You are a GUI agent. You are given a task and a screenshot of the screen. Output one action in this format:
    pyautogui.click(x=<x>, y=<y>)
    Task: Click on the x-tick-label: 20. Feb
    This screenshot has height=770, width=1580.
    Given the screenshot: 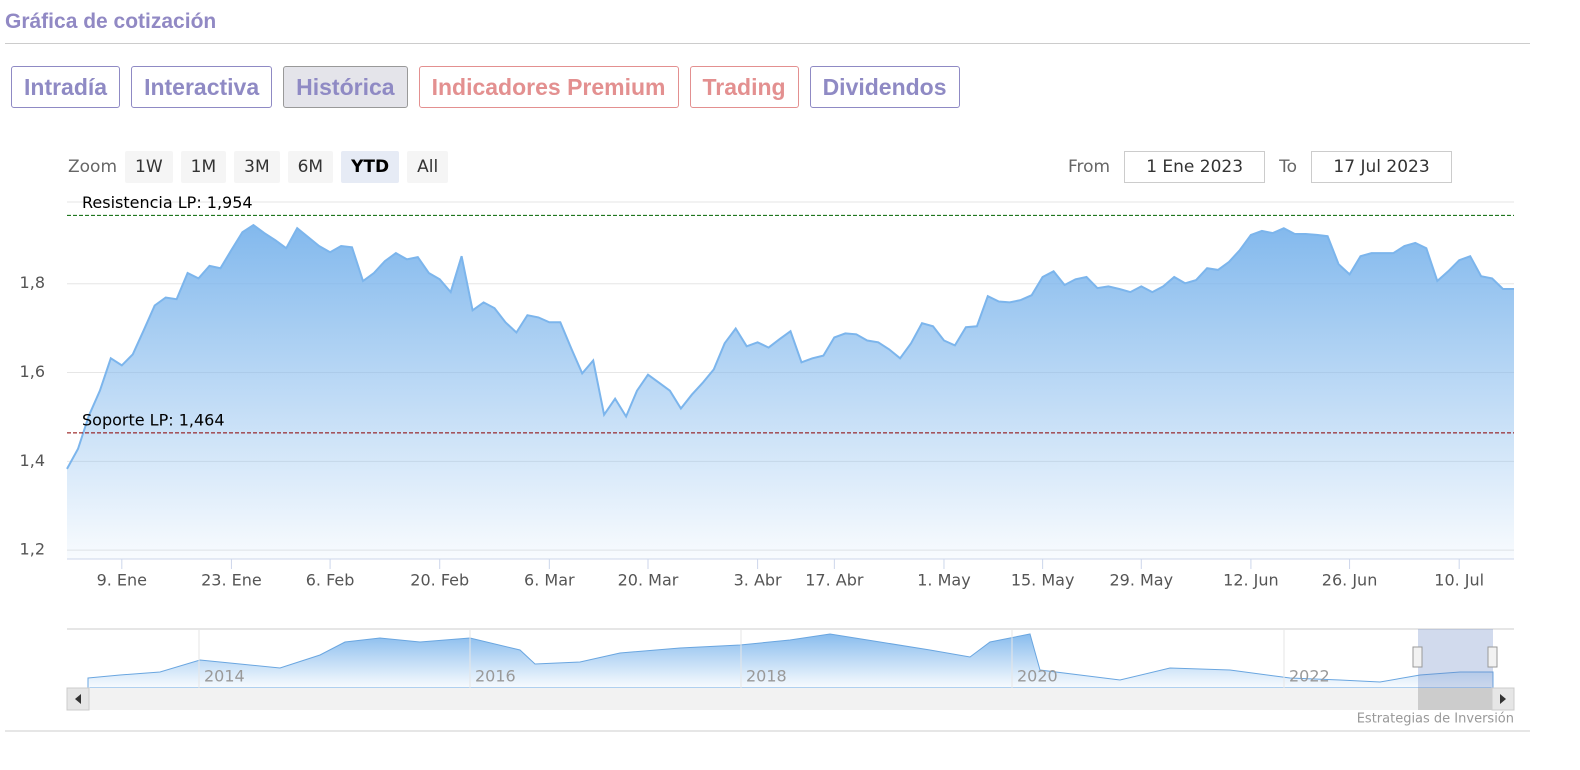 What is the action you would take?
    pyautogui.click(x=439, y=580)
    